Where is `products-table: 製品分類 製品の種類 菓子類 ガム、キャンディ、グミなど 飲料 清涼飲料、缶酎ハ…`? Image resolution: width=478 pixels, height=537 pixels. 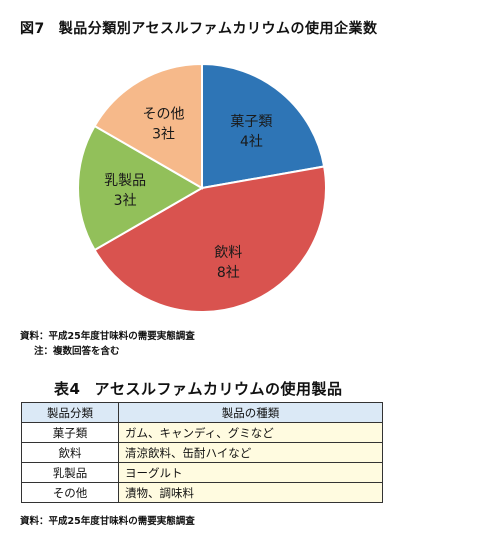
products-table: 製品分類 製品の種類 菓子類 ガム、キャンディ、グミなど 飲料 清涼飲料、缶酎ハ… is located at coordinates (202, 452).